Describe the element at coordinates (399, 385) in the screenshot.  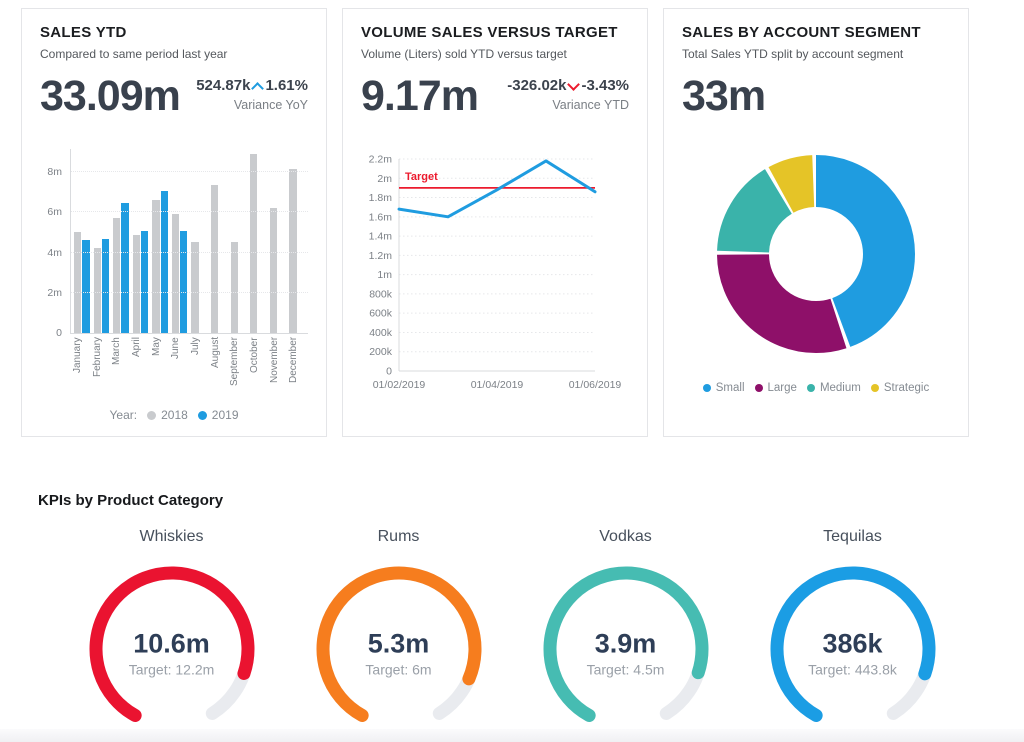
I see `svg-text: 01/02/2019` at that location.